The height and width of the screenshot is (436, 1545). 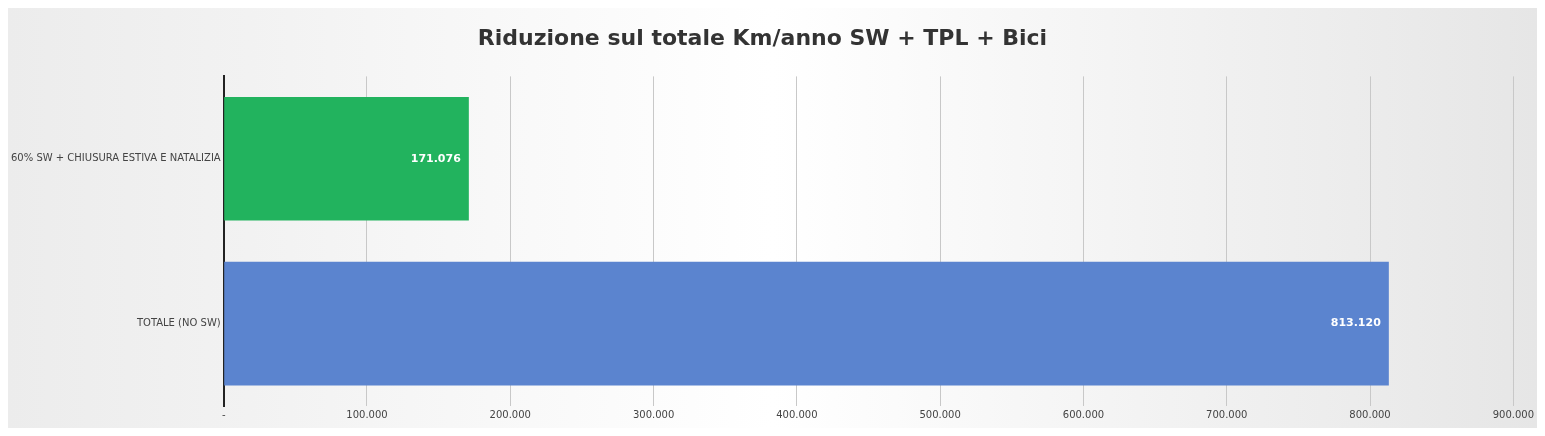 I want to click on x-tick-label: 100.000, so click(x=367, y=414).